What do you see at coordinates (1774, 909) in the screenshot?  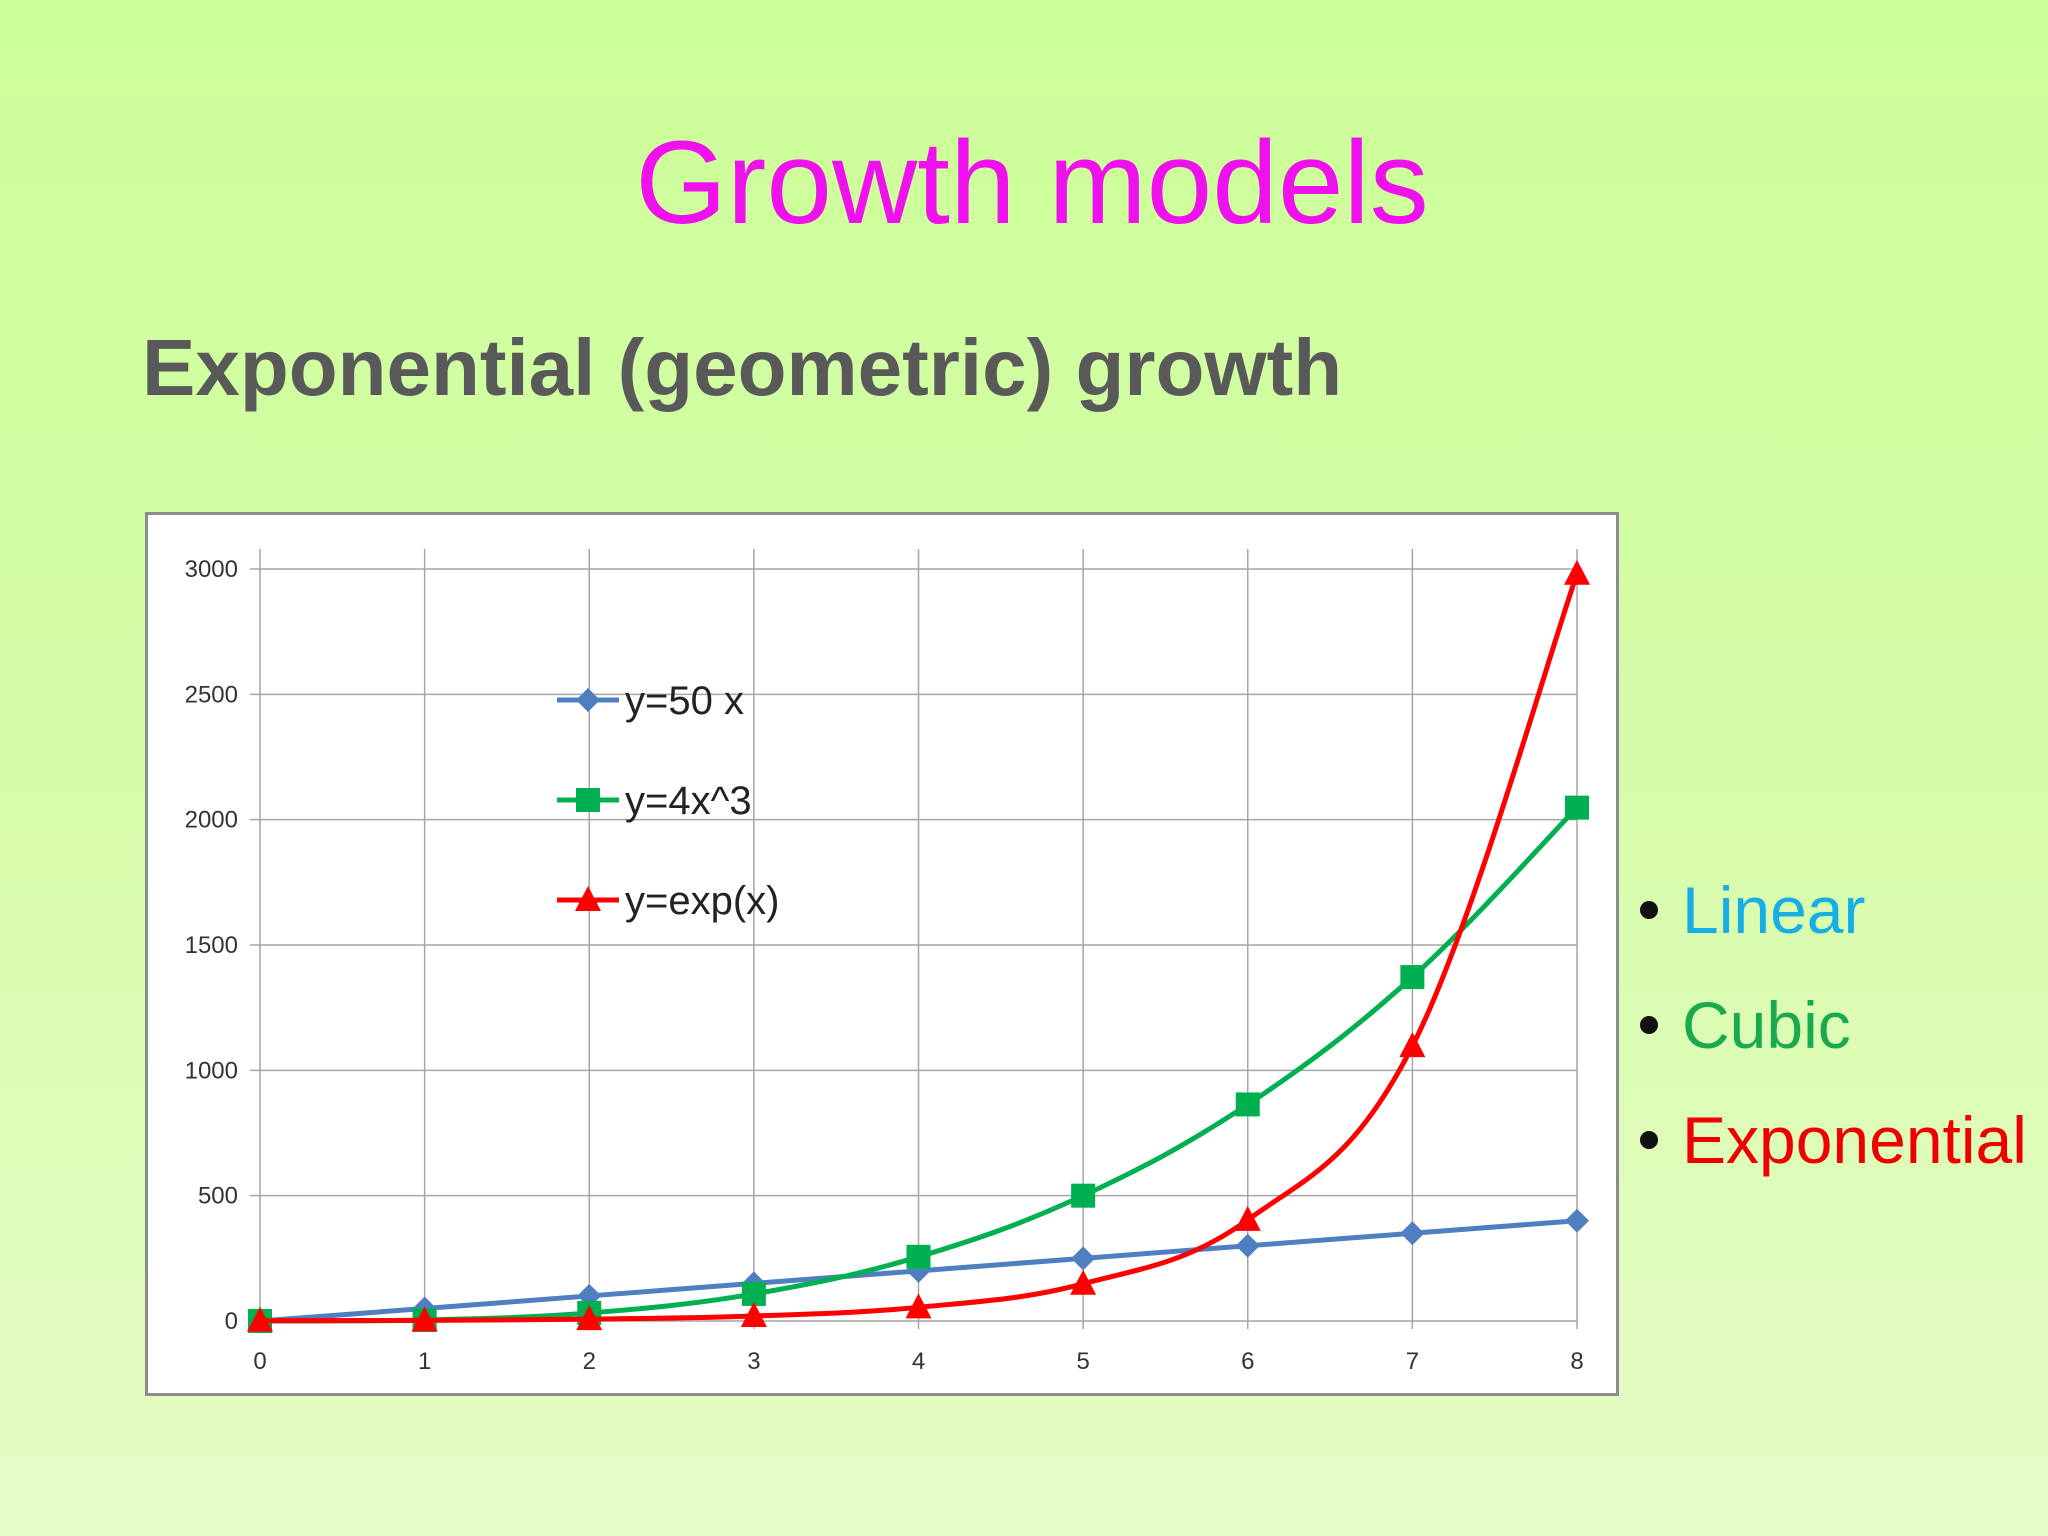 I see `bullet-label-linear: Linear` at bounding box center [1774, 909].